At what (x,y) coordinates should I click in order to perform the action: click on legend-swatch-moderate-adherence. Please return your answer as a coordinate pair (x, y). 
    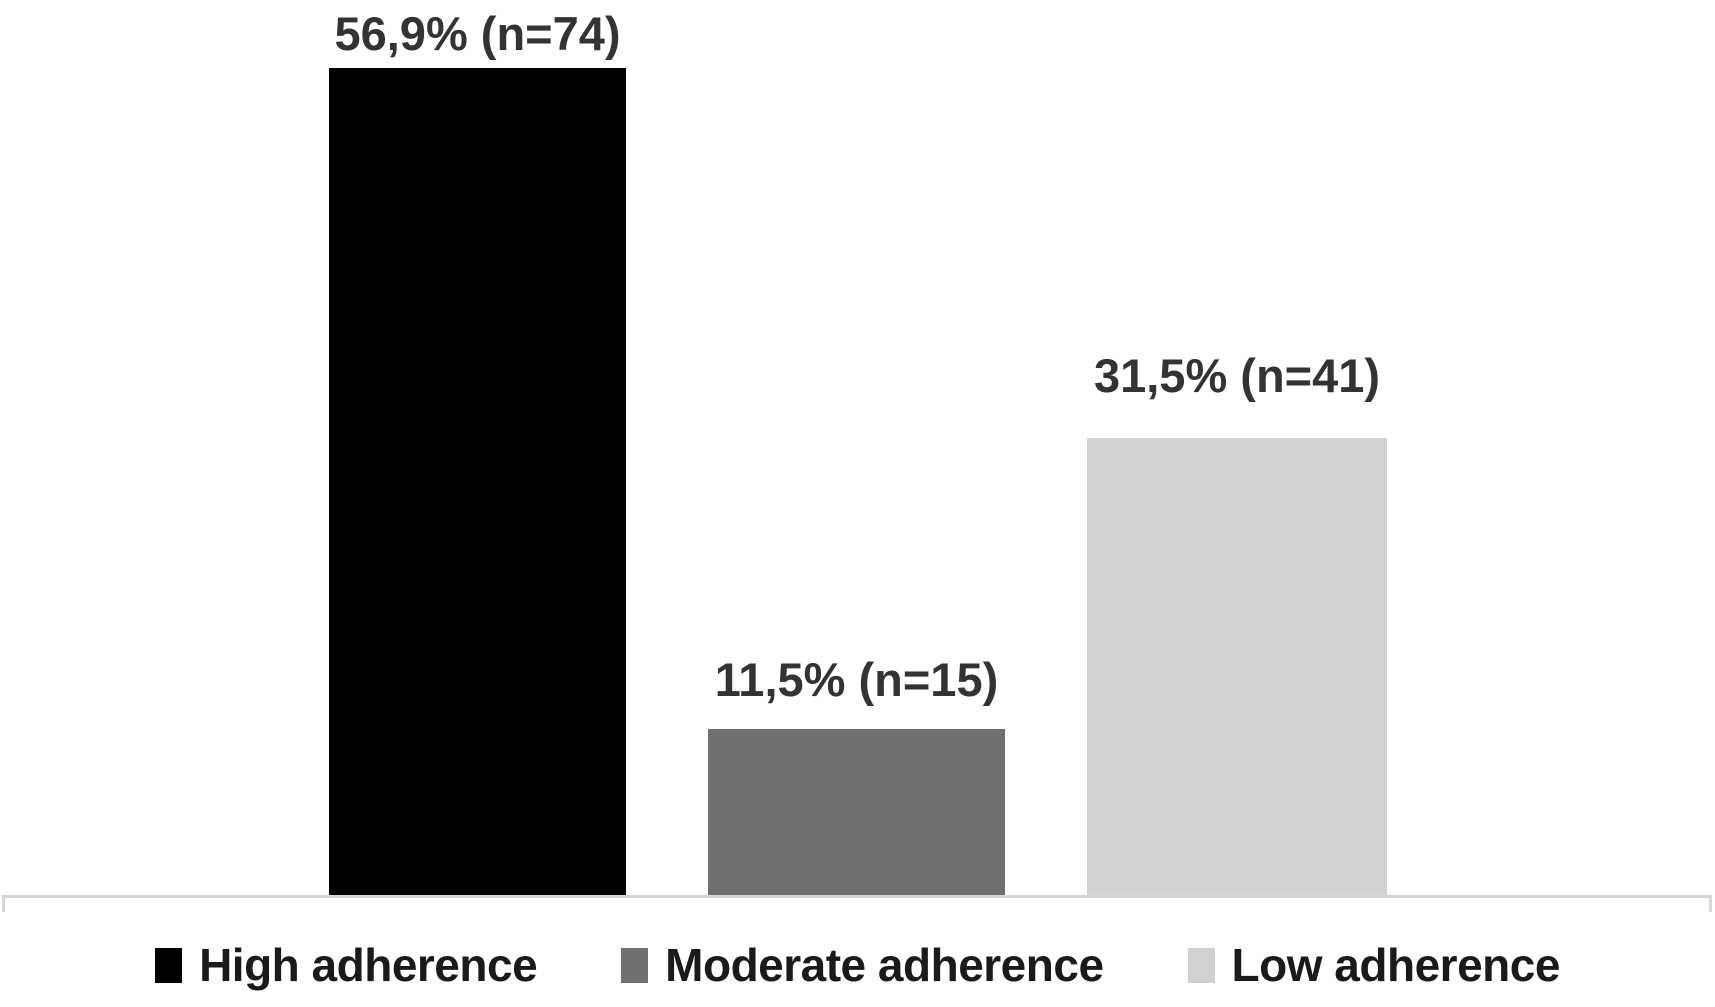
    Looking at the image, I should click on (635, 965).